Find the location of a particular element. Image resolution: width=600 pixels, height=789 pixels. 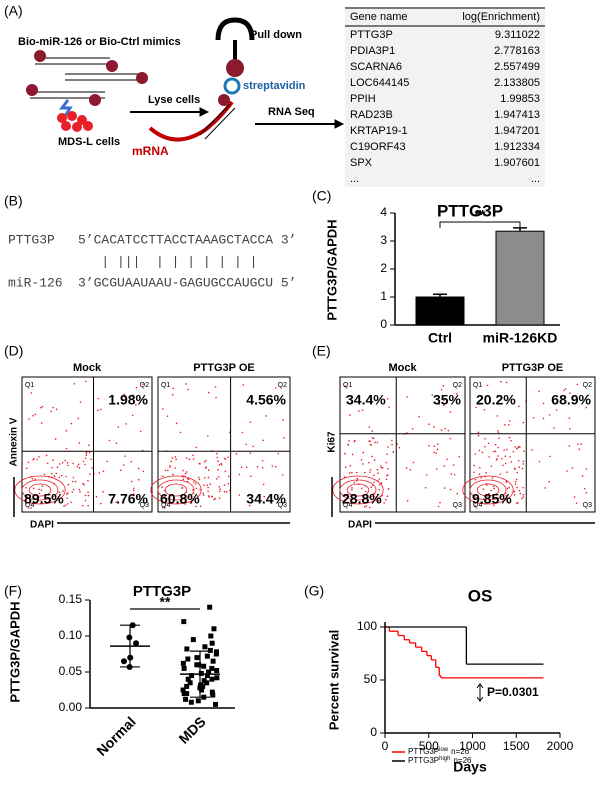

x-tick-label: miR-126KD is located at coordinates (520, 338).